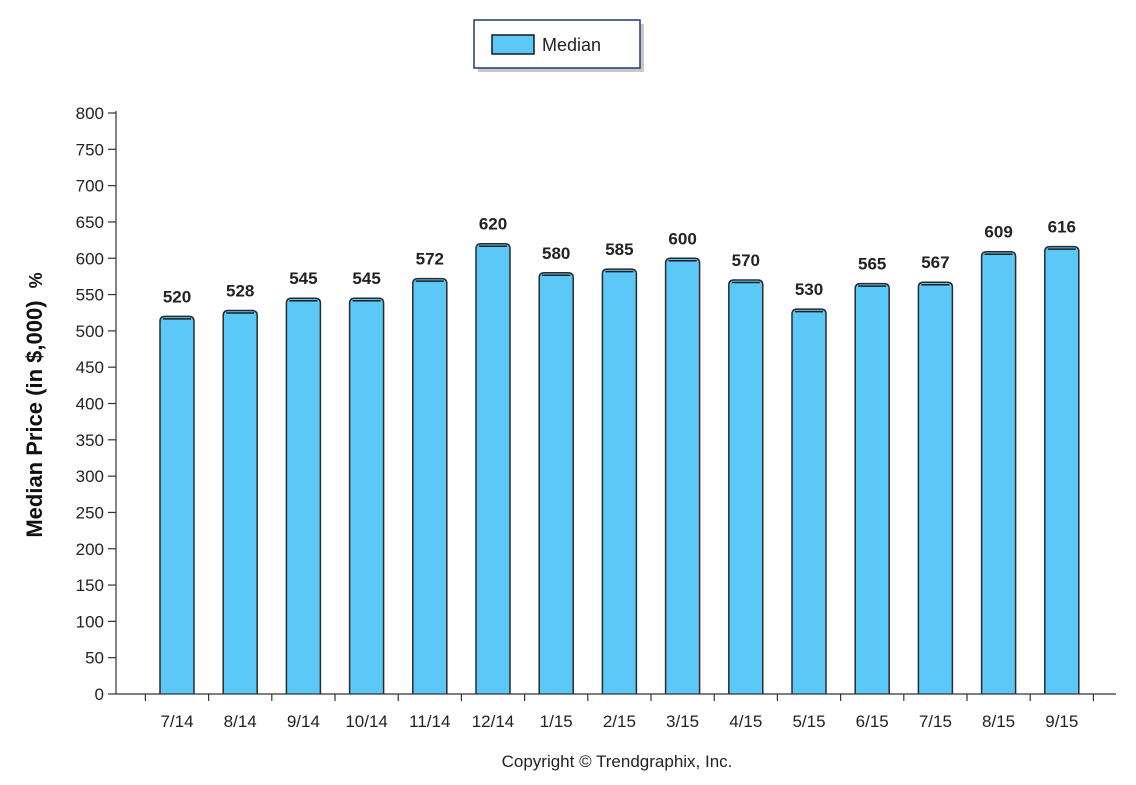  Describe the element at coordinates (90, 295) in the screenshot. I see `y-tick-label: 550` at that location.